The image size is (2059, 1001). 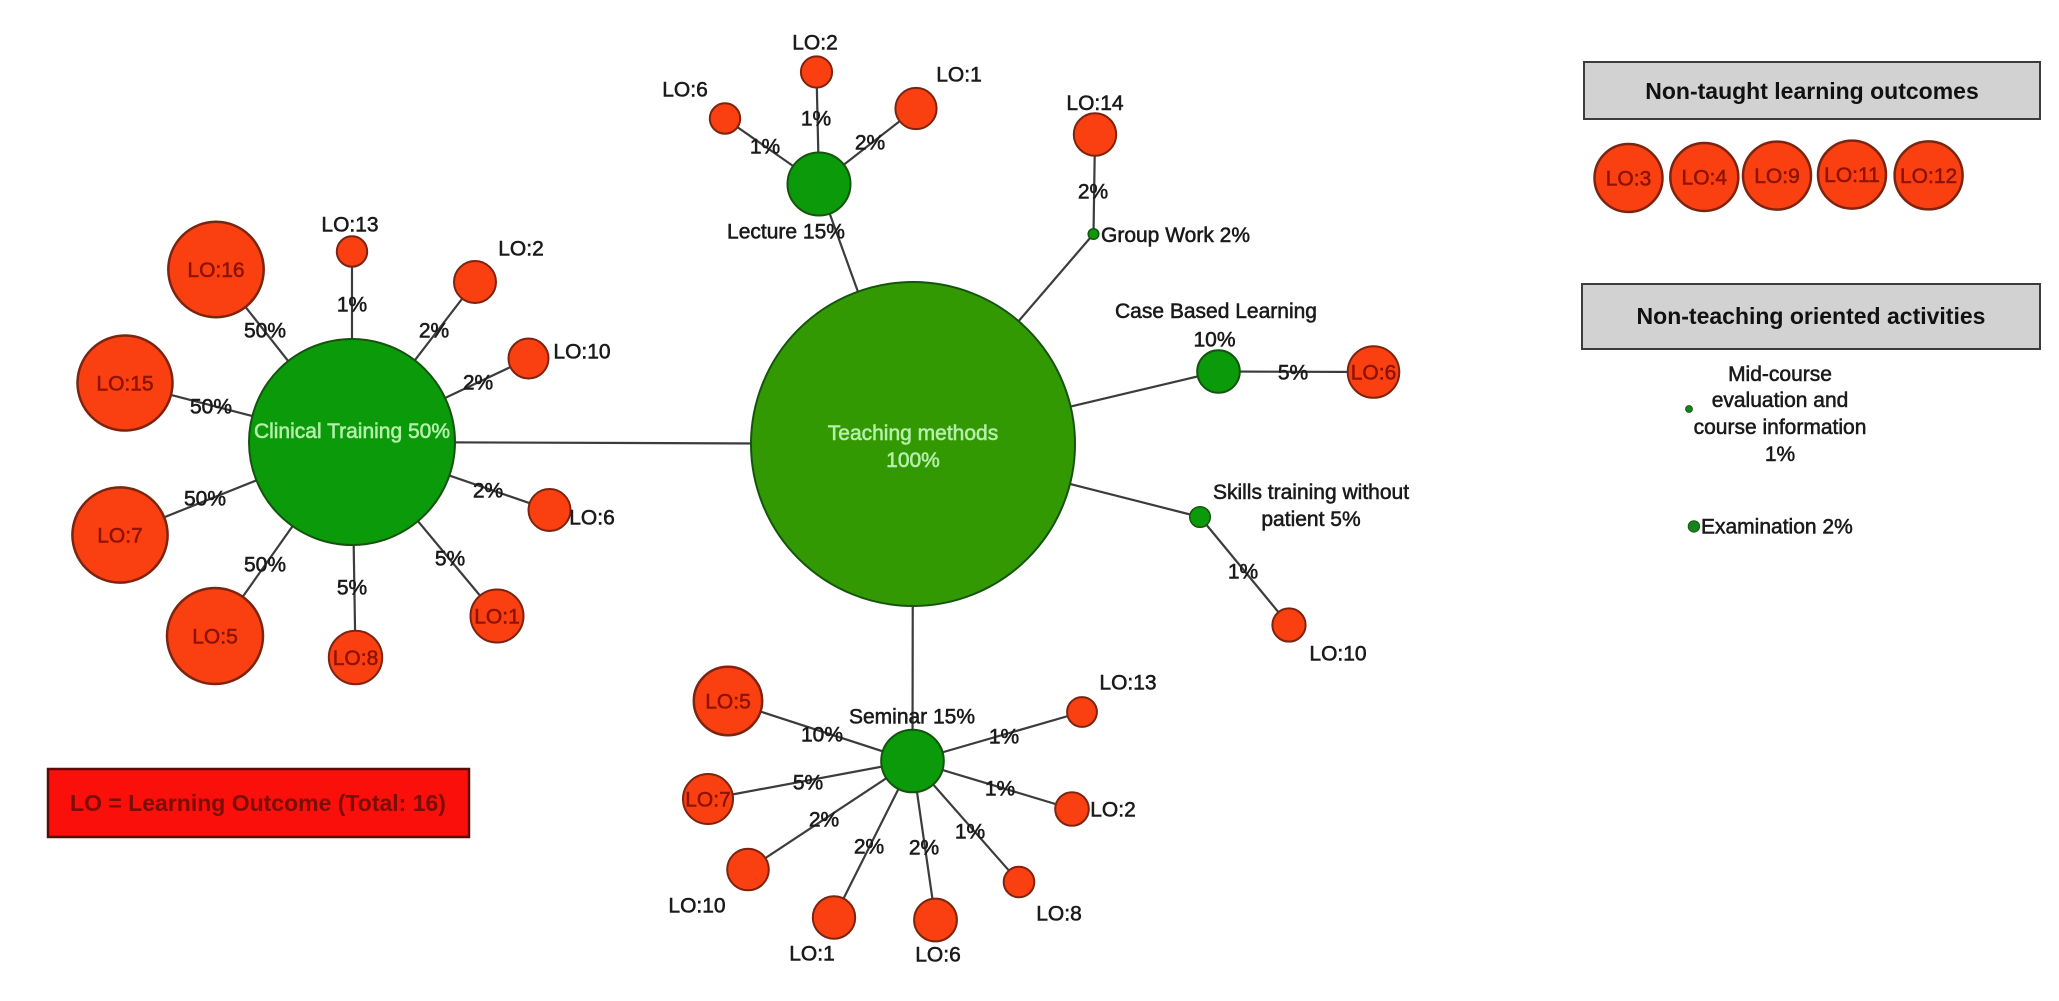 What do you see at coordinates (1812, 91) in the screenshot?
I see `svg-text: Non-taught learning outcomes` at bounding box center [1812, 91].